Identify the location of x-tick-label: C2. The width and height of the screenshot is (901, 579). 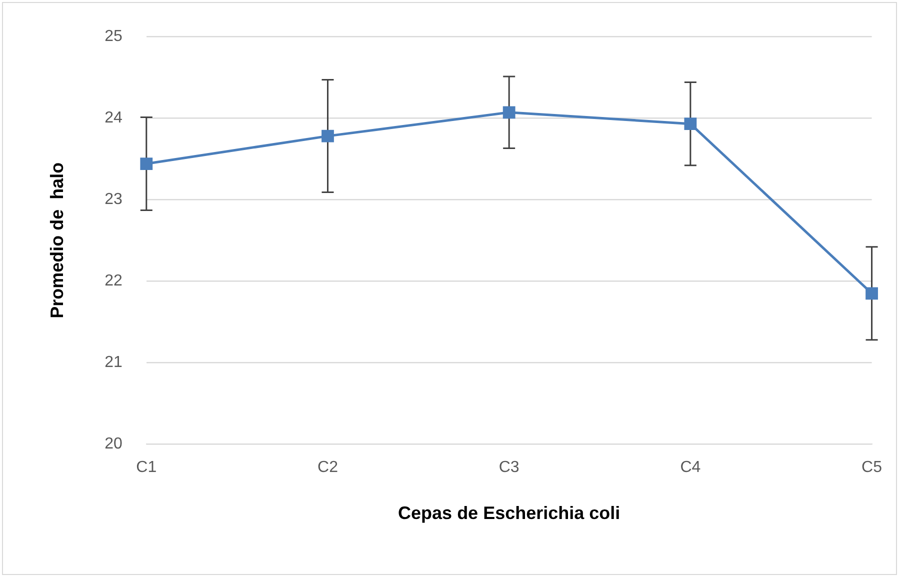
(328, 467).